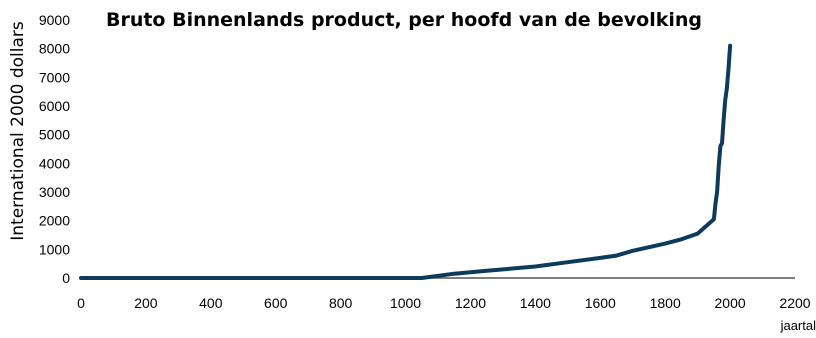 The height and width of the screenshot is (338, 816). I want to click on y-tick-label: 9000, so click(54, 20).